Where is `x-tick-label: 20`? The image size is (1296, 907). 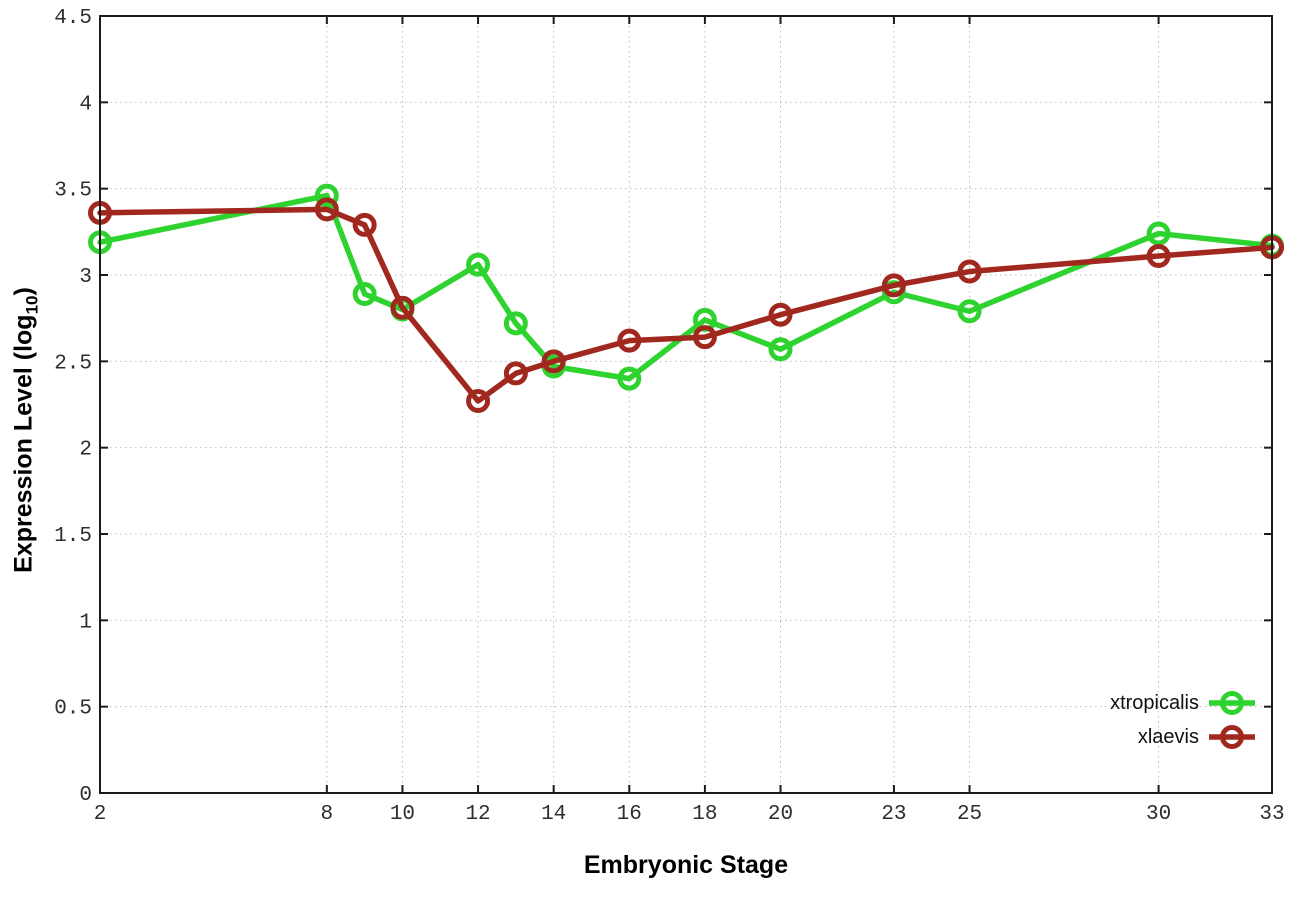
x-tick-label: 20 is located at coordinates (780, 814).